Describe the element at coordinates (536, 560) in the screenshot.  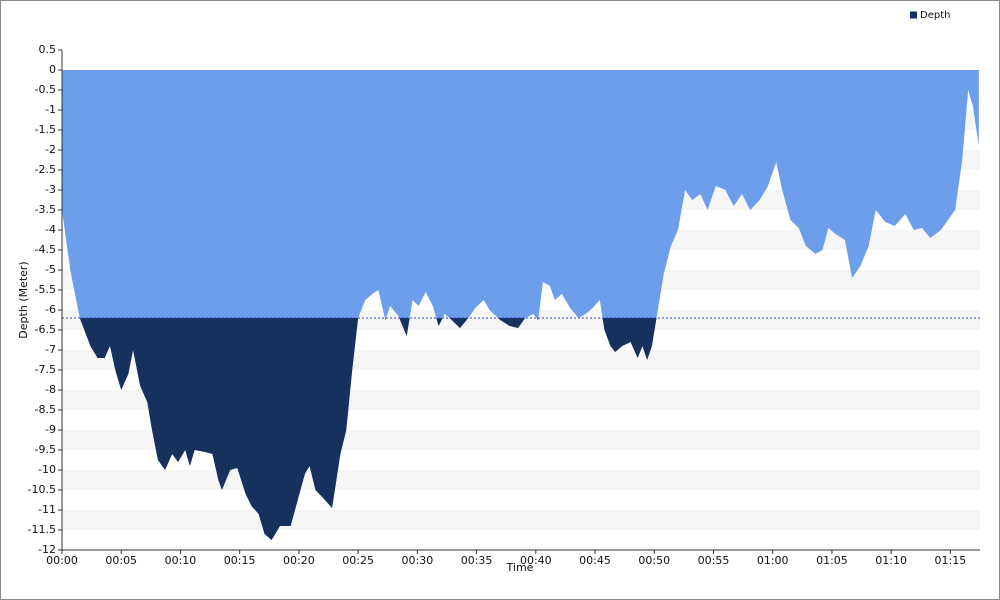
I see `x-tick-label: 00:40` at that location.